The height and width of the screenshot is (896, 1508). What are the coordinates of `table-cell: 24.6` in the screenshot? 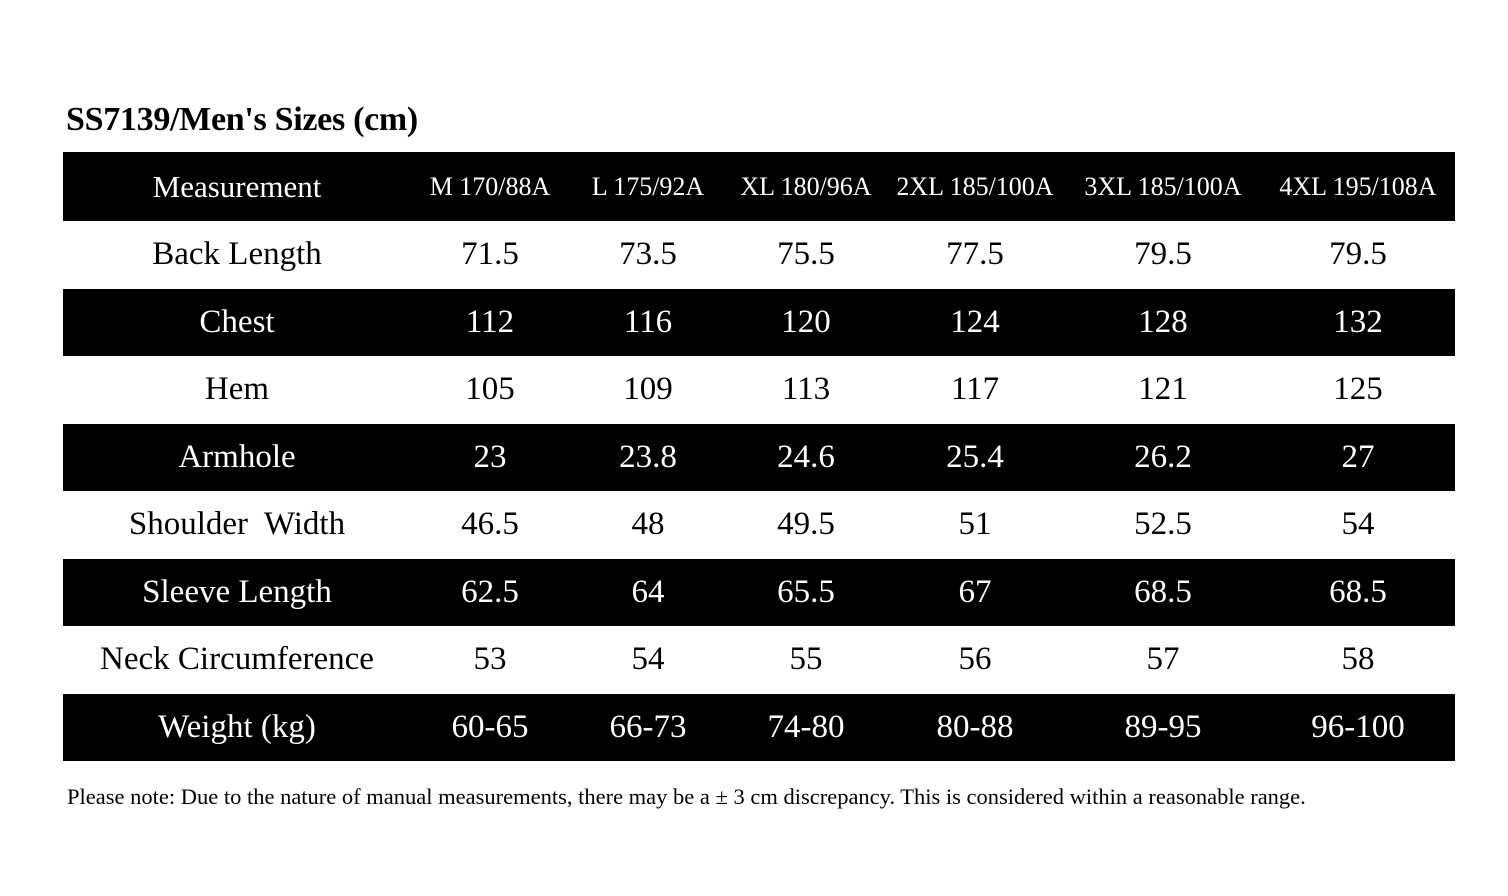 It's located at (806, 456).